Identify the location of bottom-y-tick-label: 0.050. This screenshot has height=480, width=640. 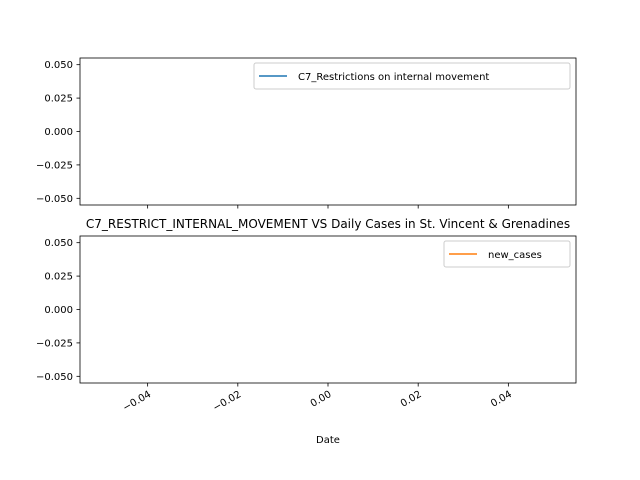
(58, 243).